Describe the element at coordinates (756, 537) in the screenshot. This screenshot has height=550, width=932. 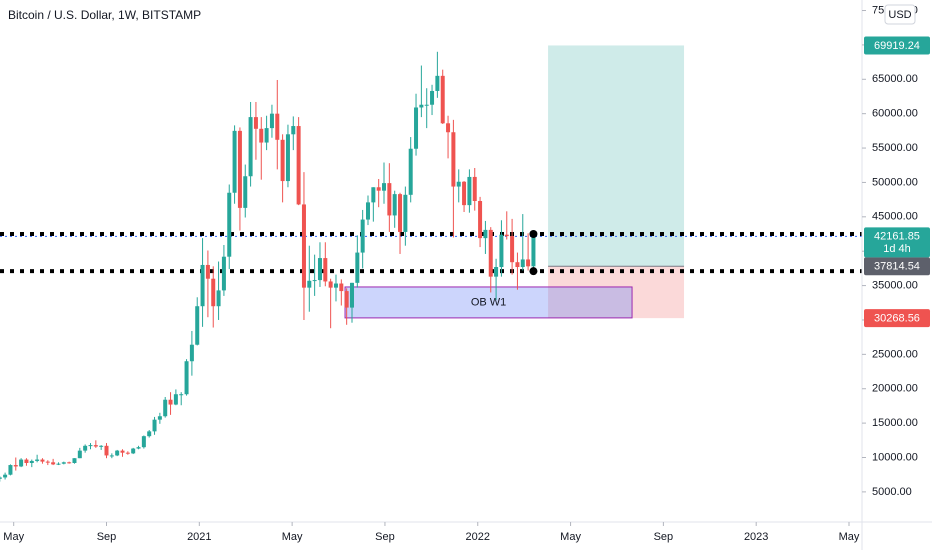
I see `x-tick-label: 2023` at that location.